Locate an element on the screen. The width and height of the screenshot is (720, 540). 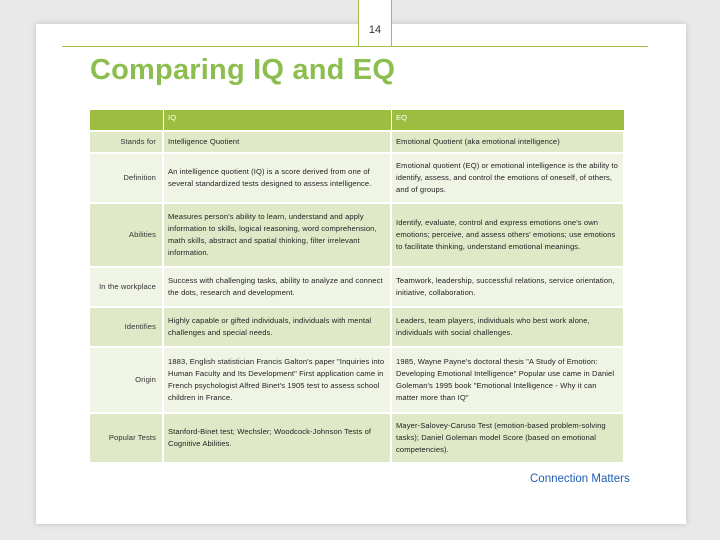
iq-cell: Intelligence Quotient is located at coordinates (278, 141).